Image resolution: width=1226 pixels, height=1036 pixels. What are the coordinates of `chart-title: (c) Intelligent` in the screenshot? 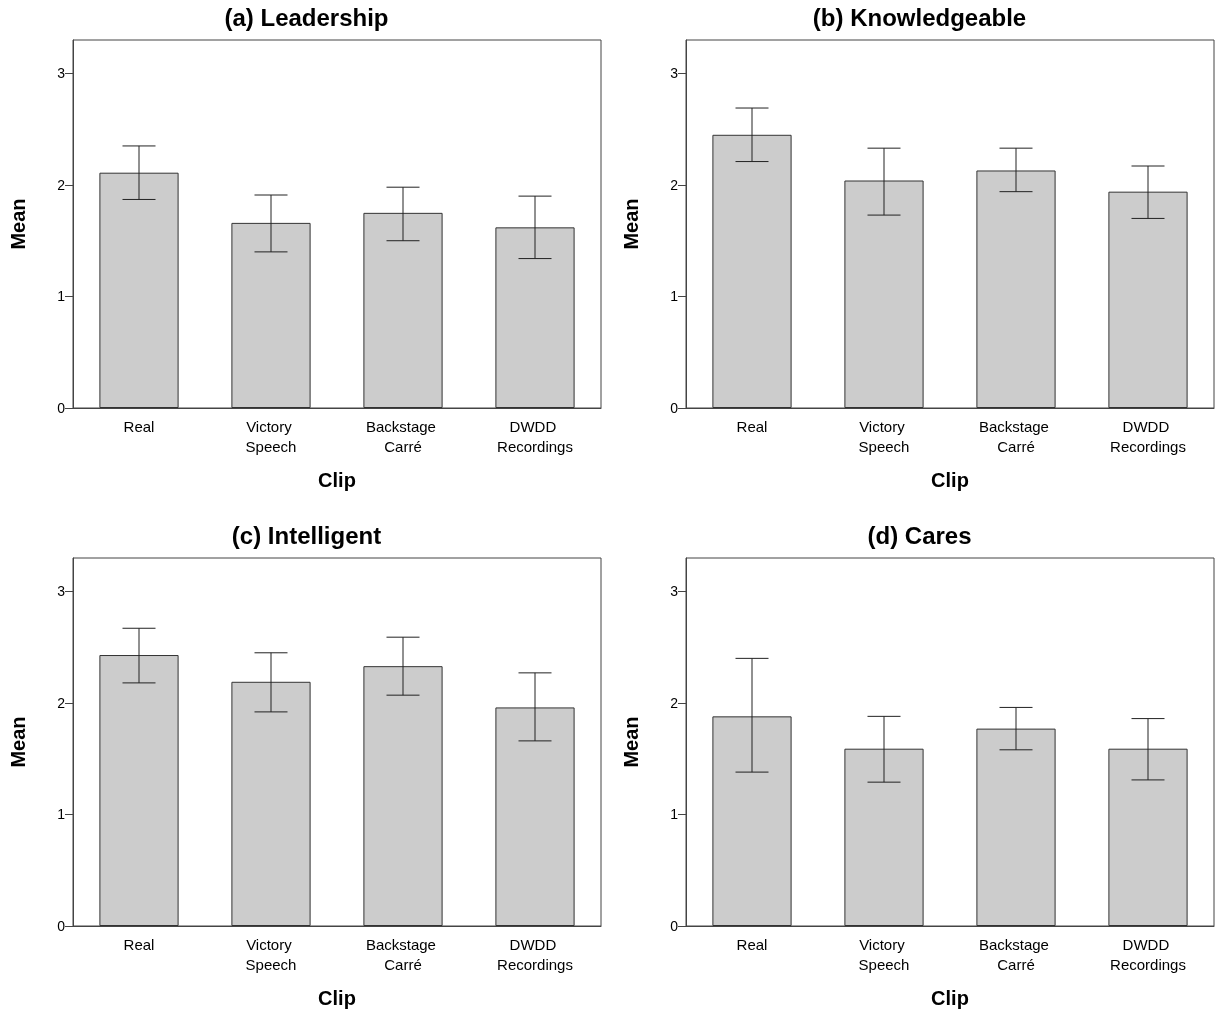 It's located at (306, 535).